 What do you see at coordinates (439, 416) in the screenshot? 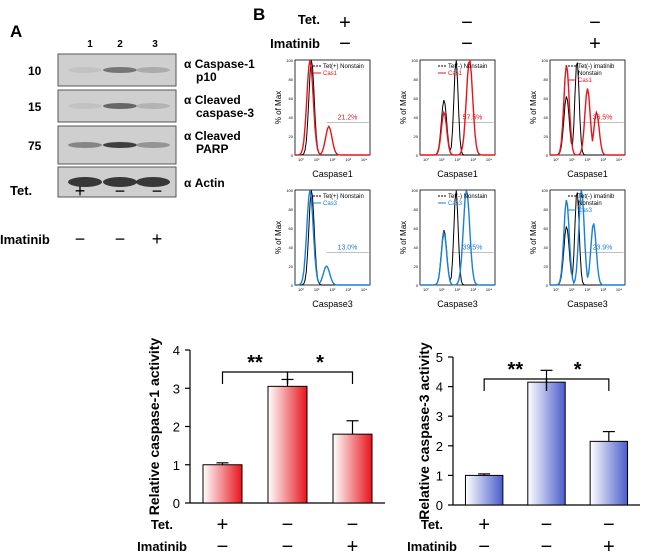
I see `y-tick-label: 3` at bounding box center [439, 416].